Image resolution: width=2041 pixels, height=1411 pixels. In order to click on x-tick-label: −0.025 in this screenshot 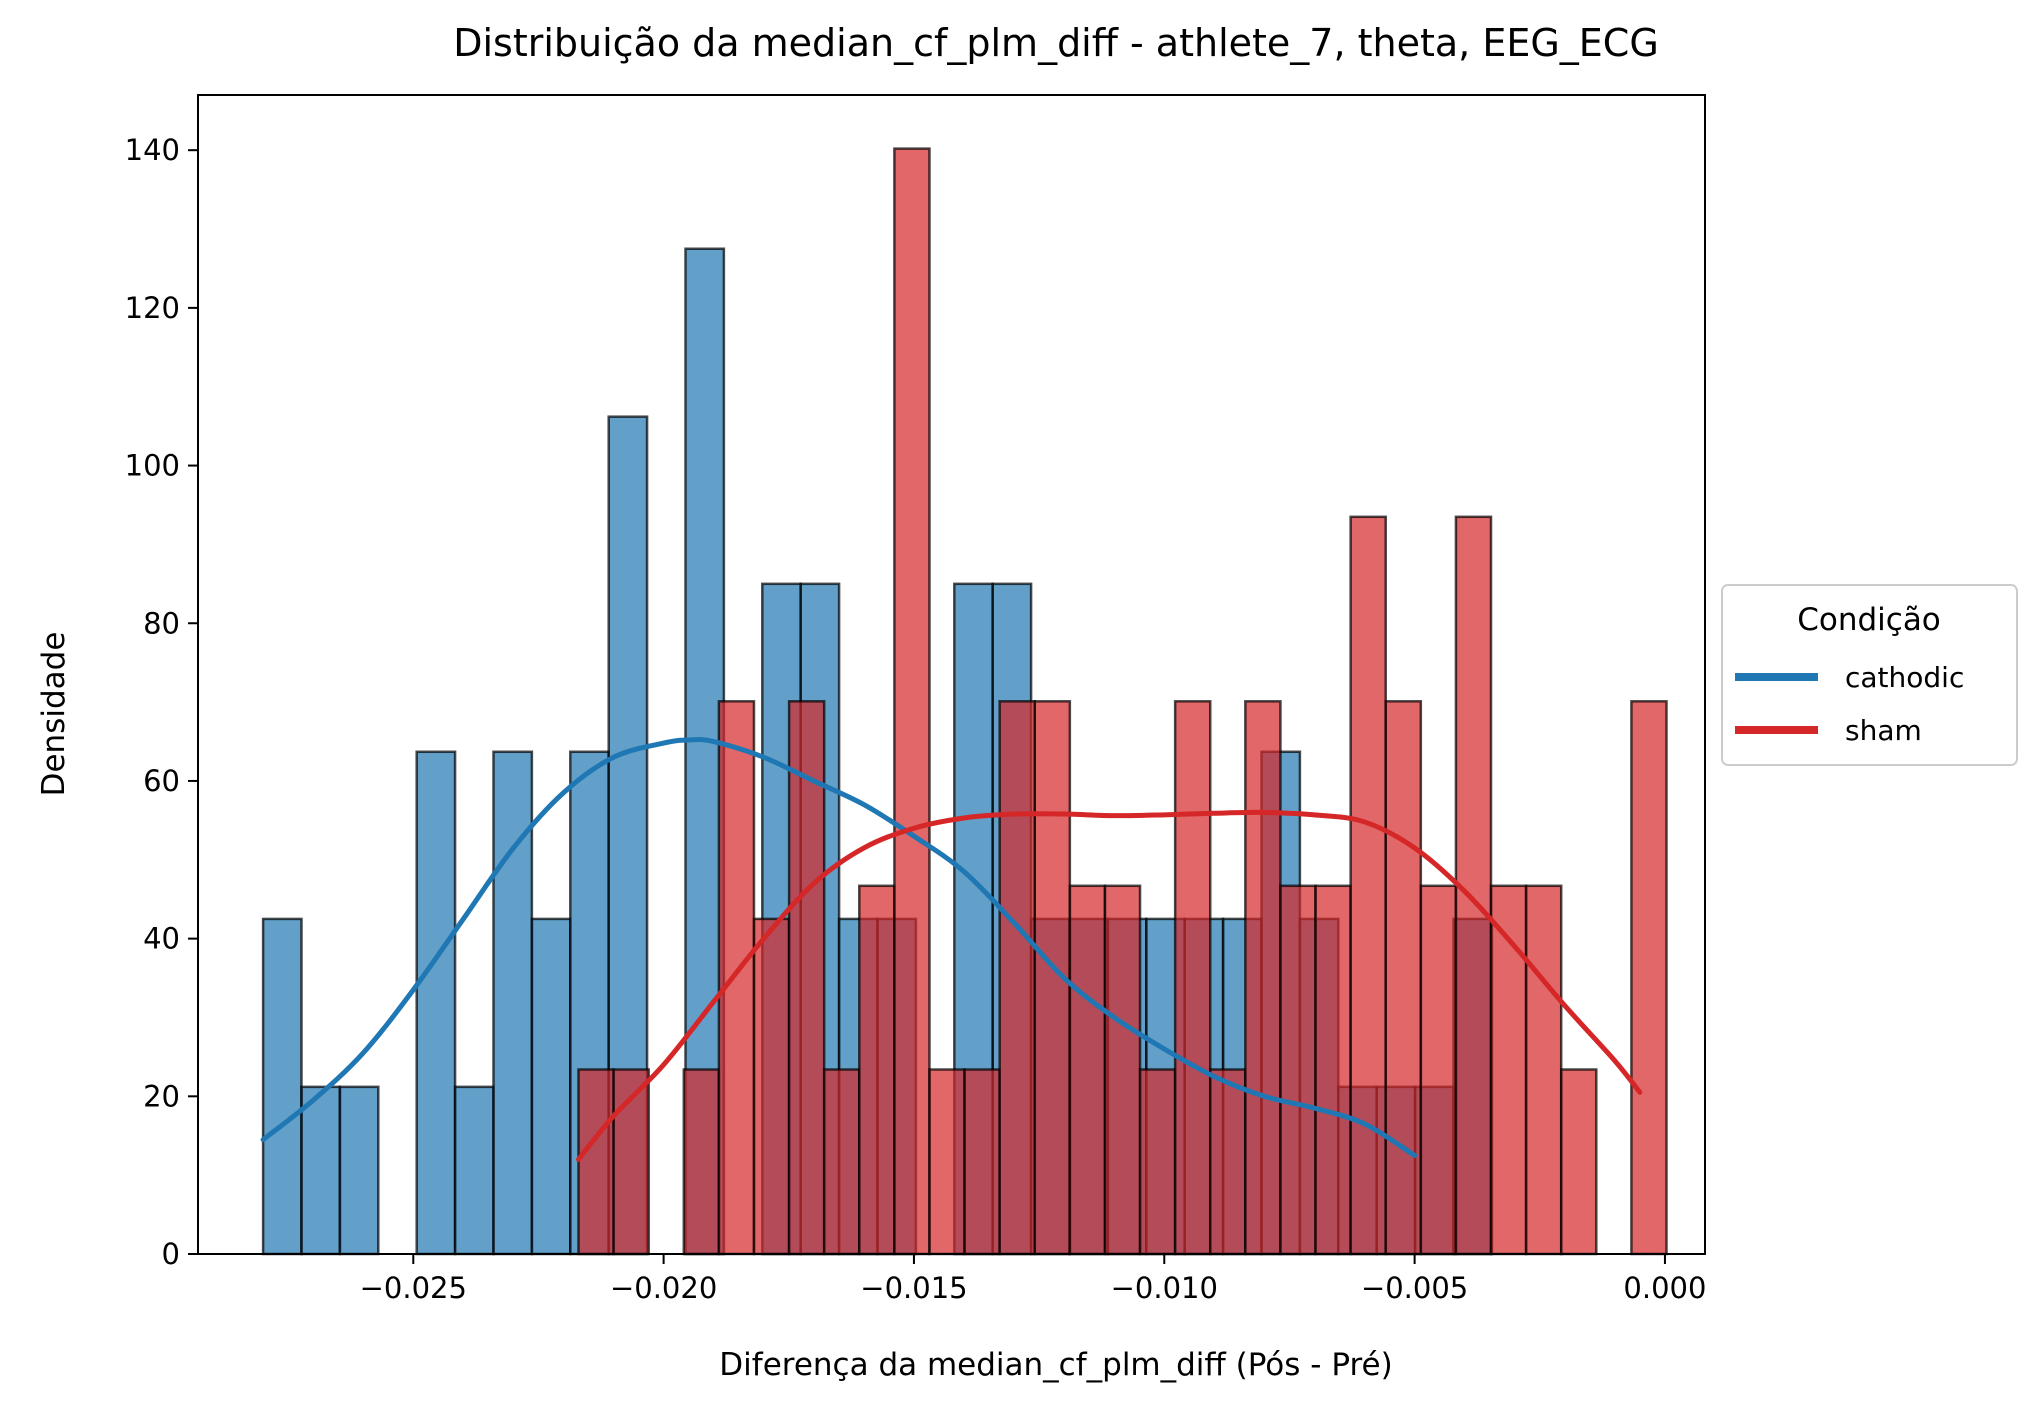, I will do `click(413, 1288)`.